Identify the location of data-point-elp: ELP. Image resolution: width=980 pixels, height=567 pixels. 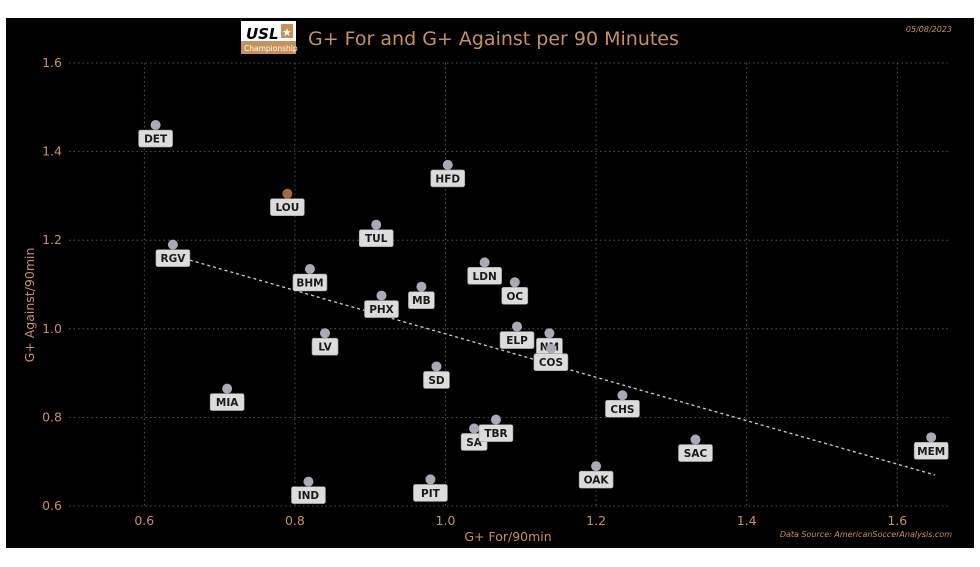
(517, 335).